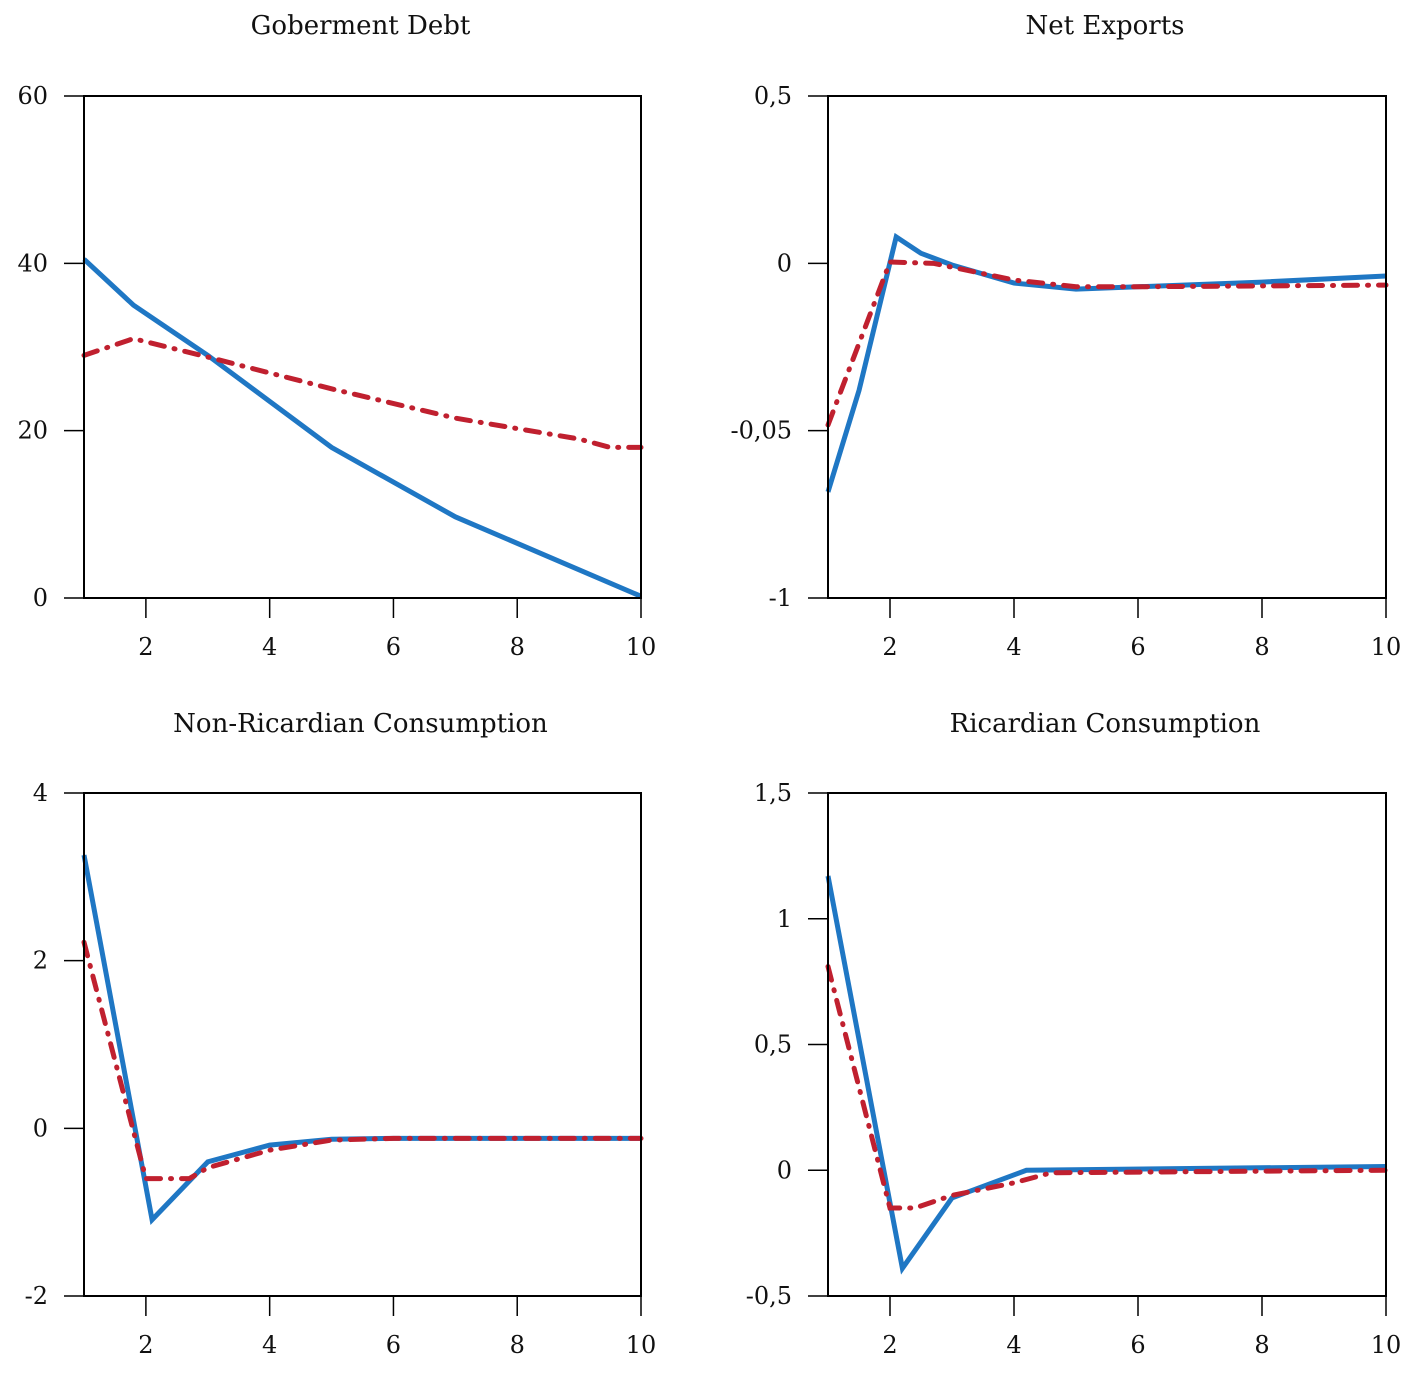 The width and height of the screenshot is (1414, 1379). Describe the element at coordinates (780, 598) in the screenshot. I see `y-tick-label: -1` at that location.